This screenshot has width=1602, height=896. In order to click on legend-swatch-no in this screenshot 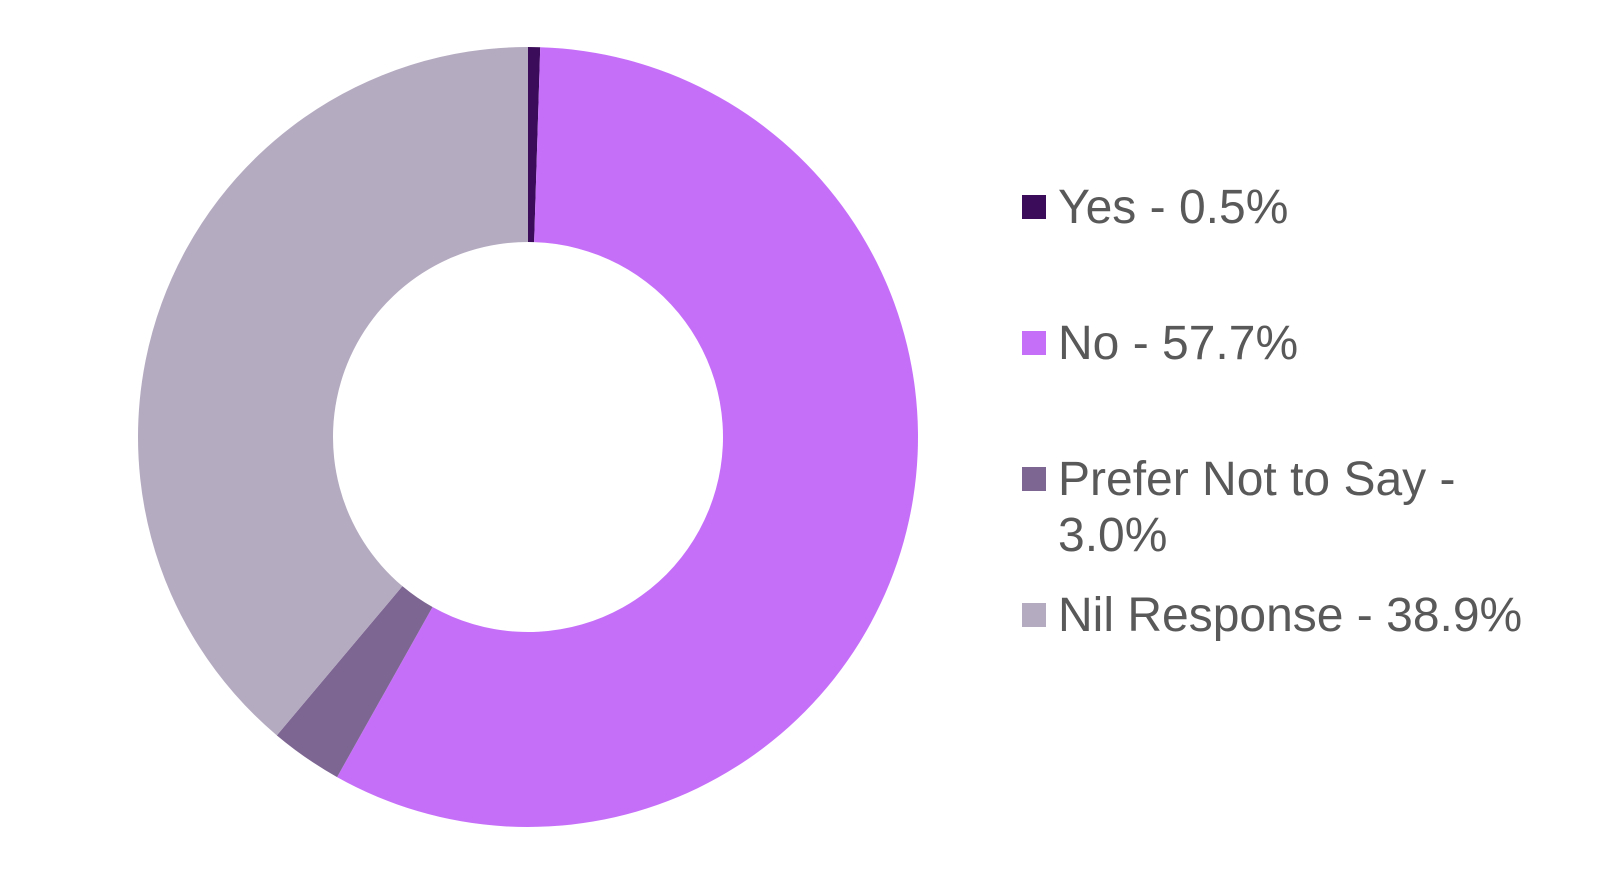, I will do `click(1034, 343)`.